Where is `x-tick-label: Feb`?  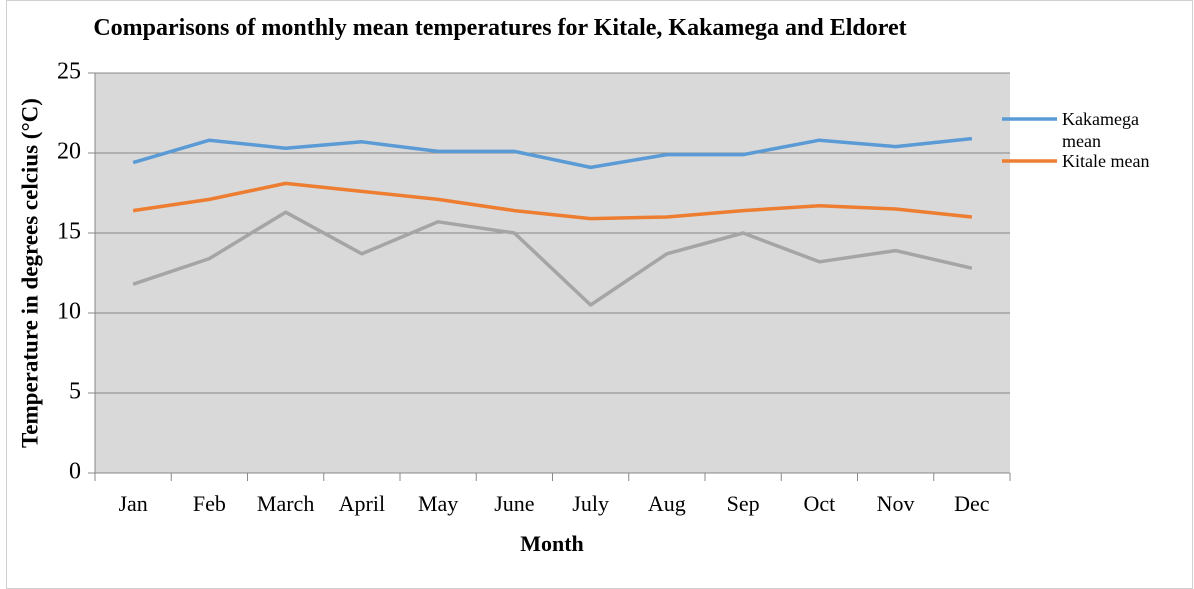
x-tick-label: Feb is located at coordinates (209, 503).